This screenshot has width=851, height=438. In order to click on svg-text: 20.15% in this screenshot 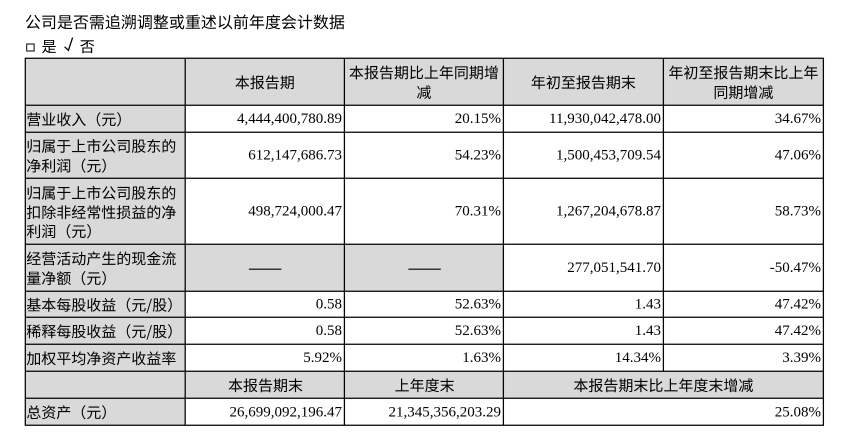, I will do `click(478, 119)`.